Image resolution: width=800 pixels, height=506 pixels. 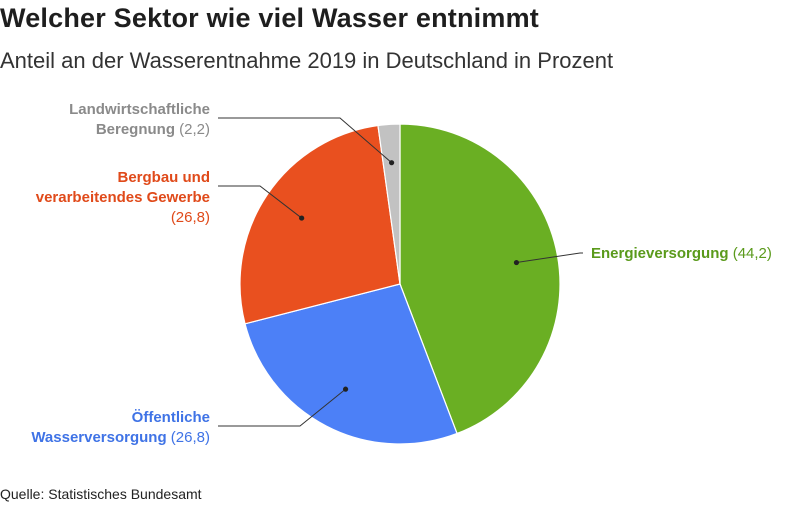 I want to click on pie-slice-energie, so click(x=480, y=279).